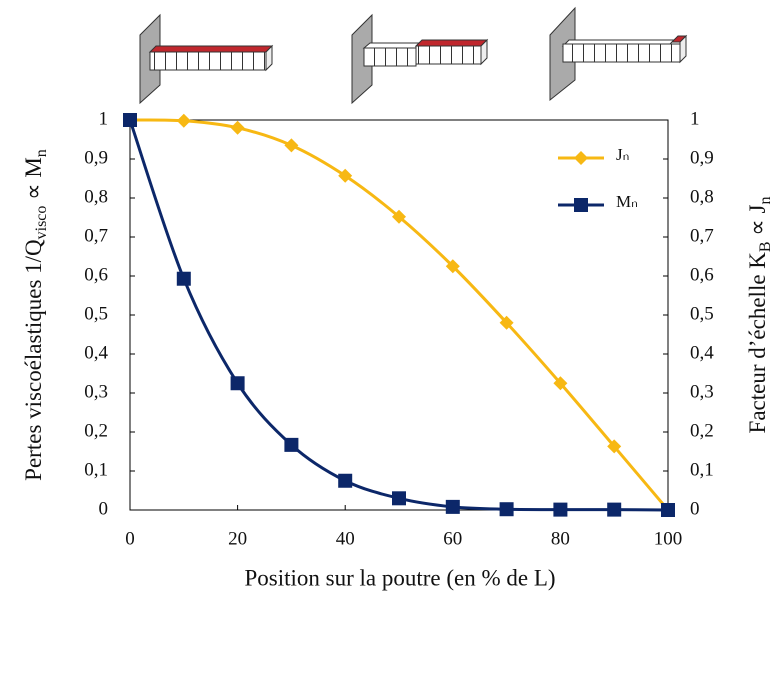 The width and height of the screenshot is (780, 689). What do you see at coordinates (702, 157) in the screenshot?
I see `y2-tick-label: 0,9` at bounding box center [702, 157].